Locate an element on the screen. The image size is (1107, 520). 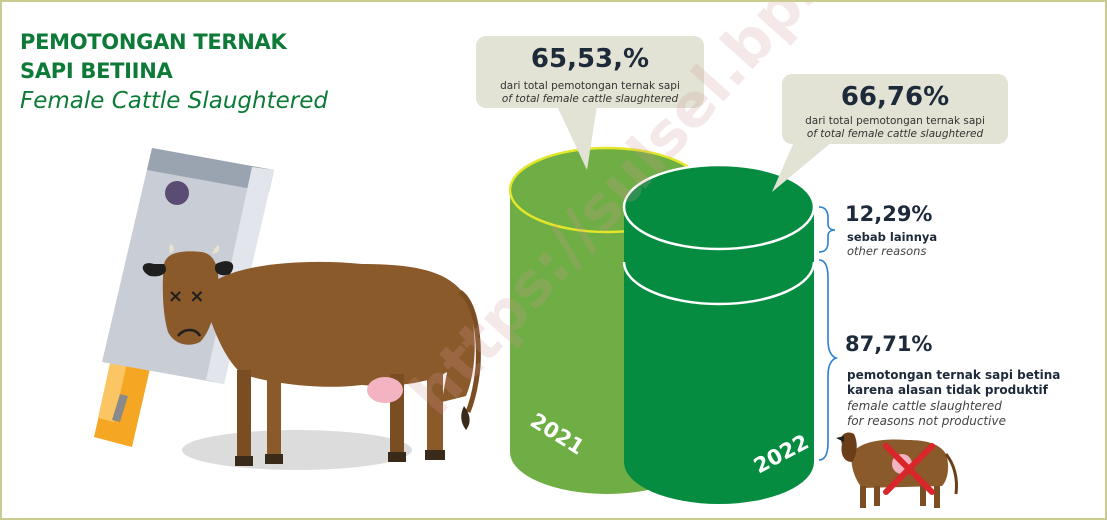
cow-shadow is located at coordinates (297, 450).